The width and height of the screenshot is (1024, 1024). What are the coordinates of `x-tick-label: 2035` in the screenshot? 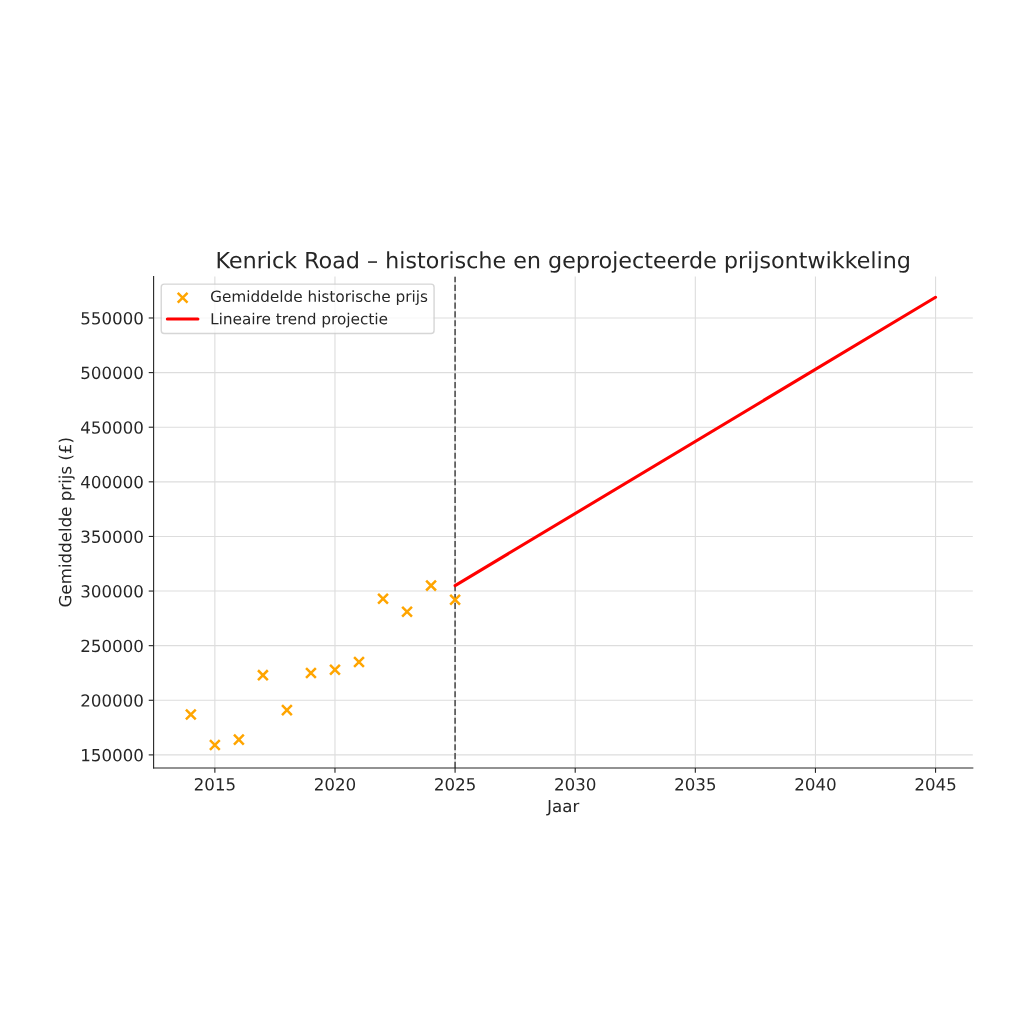 It's located at (695, 784).